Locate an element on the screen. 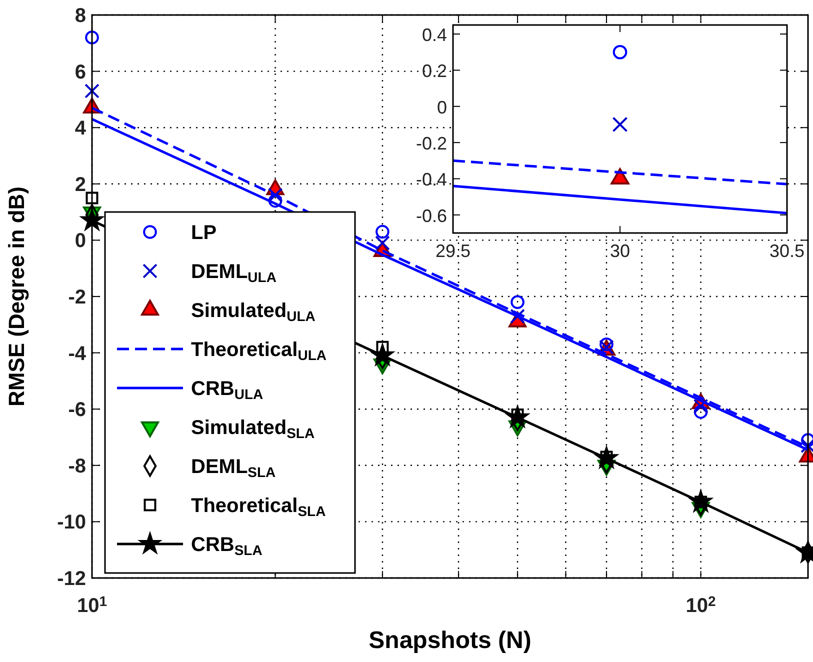 The height and width of the screenshot is (662, 813). y-tick-label: -4 is located at coordinates (77, 353).